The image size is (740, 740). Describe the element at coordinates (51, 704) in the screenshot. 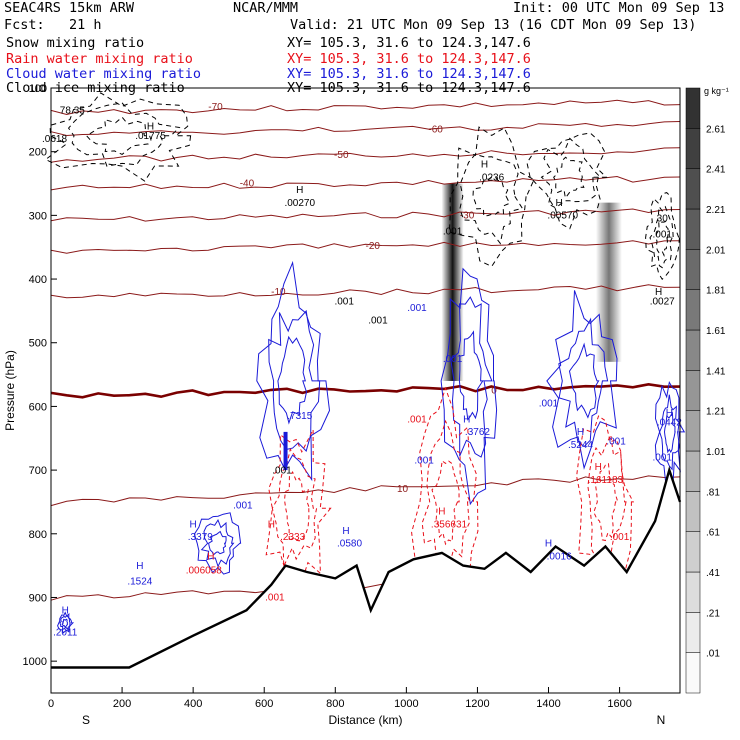

I see `x-tick-label: 0` at that location.